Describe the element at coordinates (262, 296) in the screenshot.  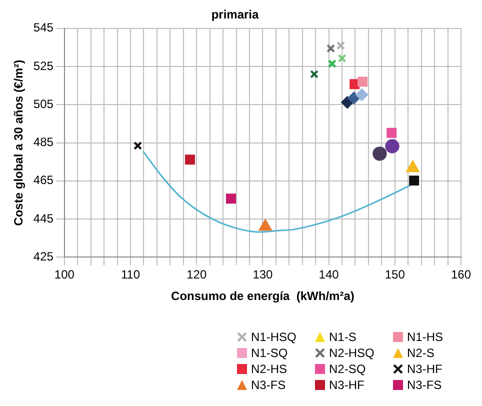
I see `x-axis-title: Consumo de energía (kWh/m²a)` at that location.